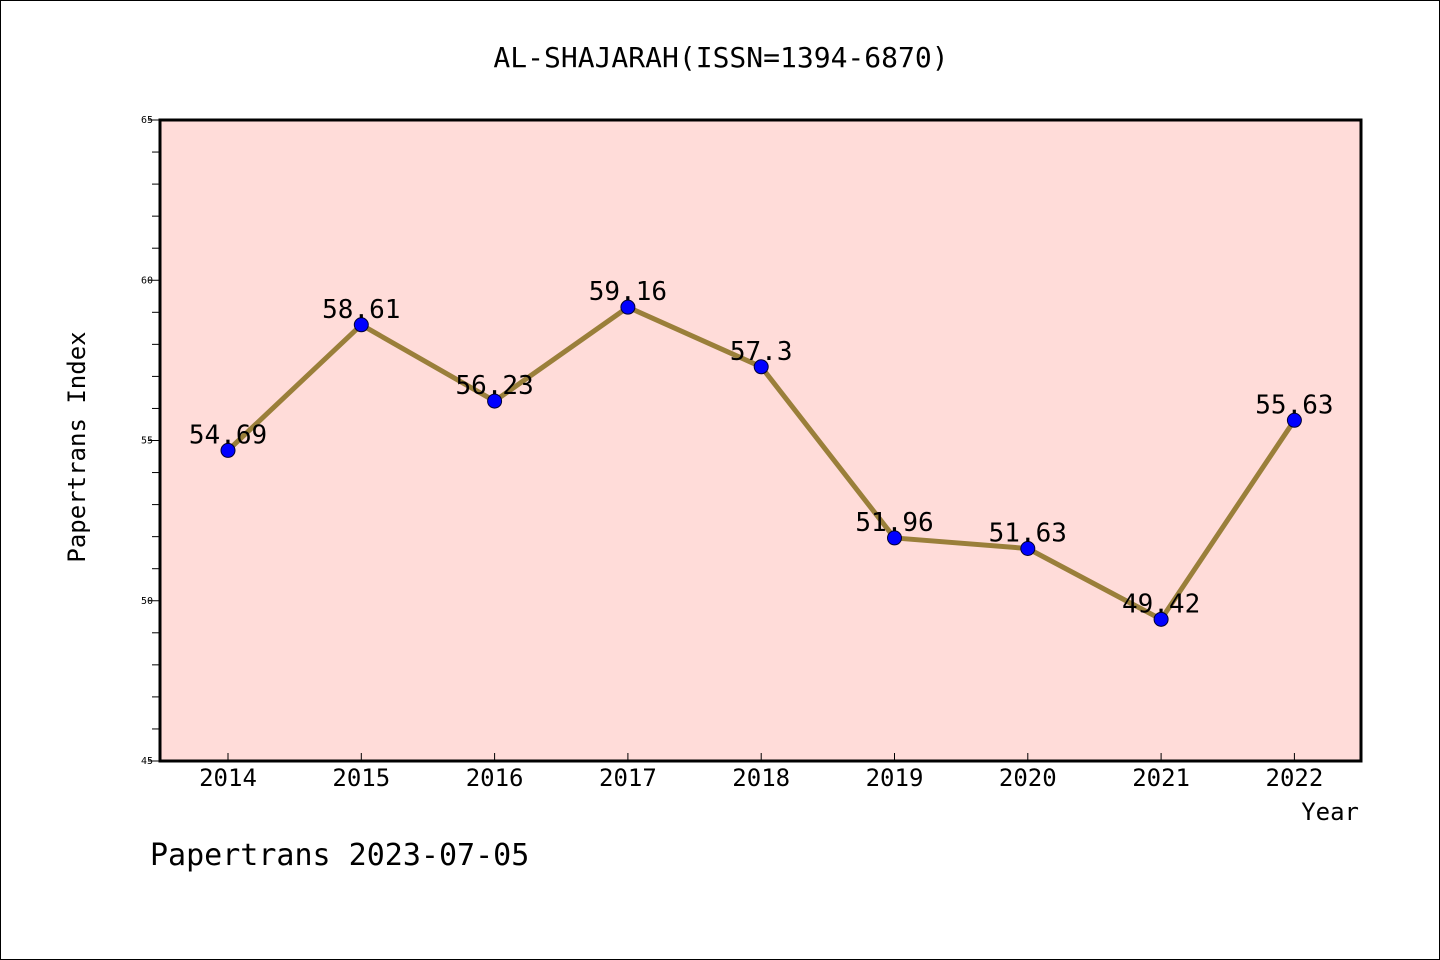  What do you see at coordinates (228, 778) in the screenshot?
I see `x-tick-label: 2014` at bounding box center [228, 778].